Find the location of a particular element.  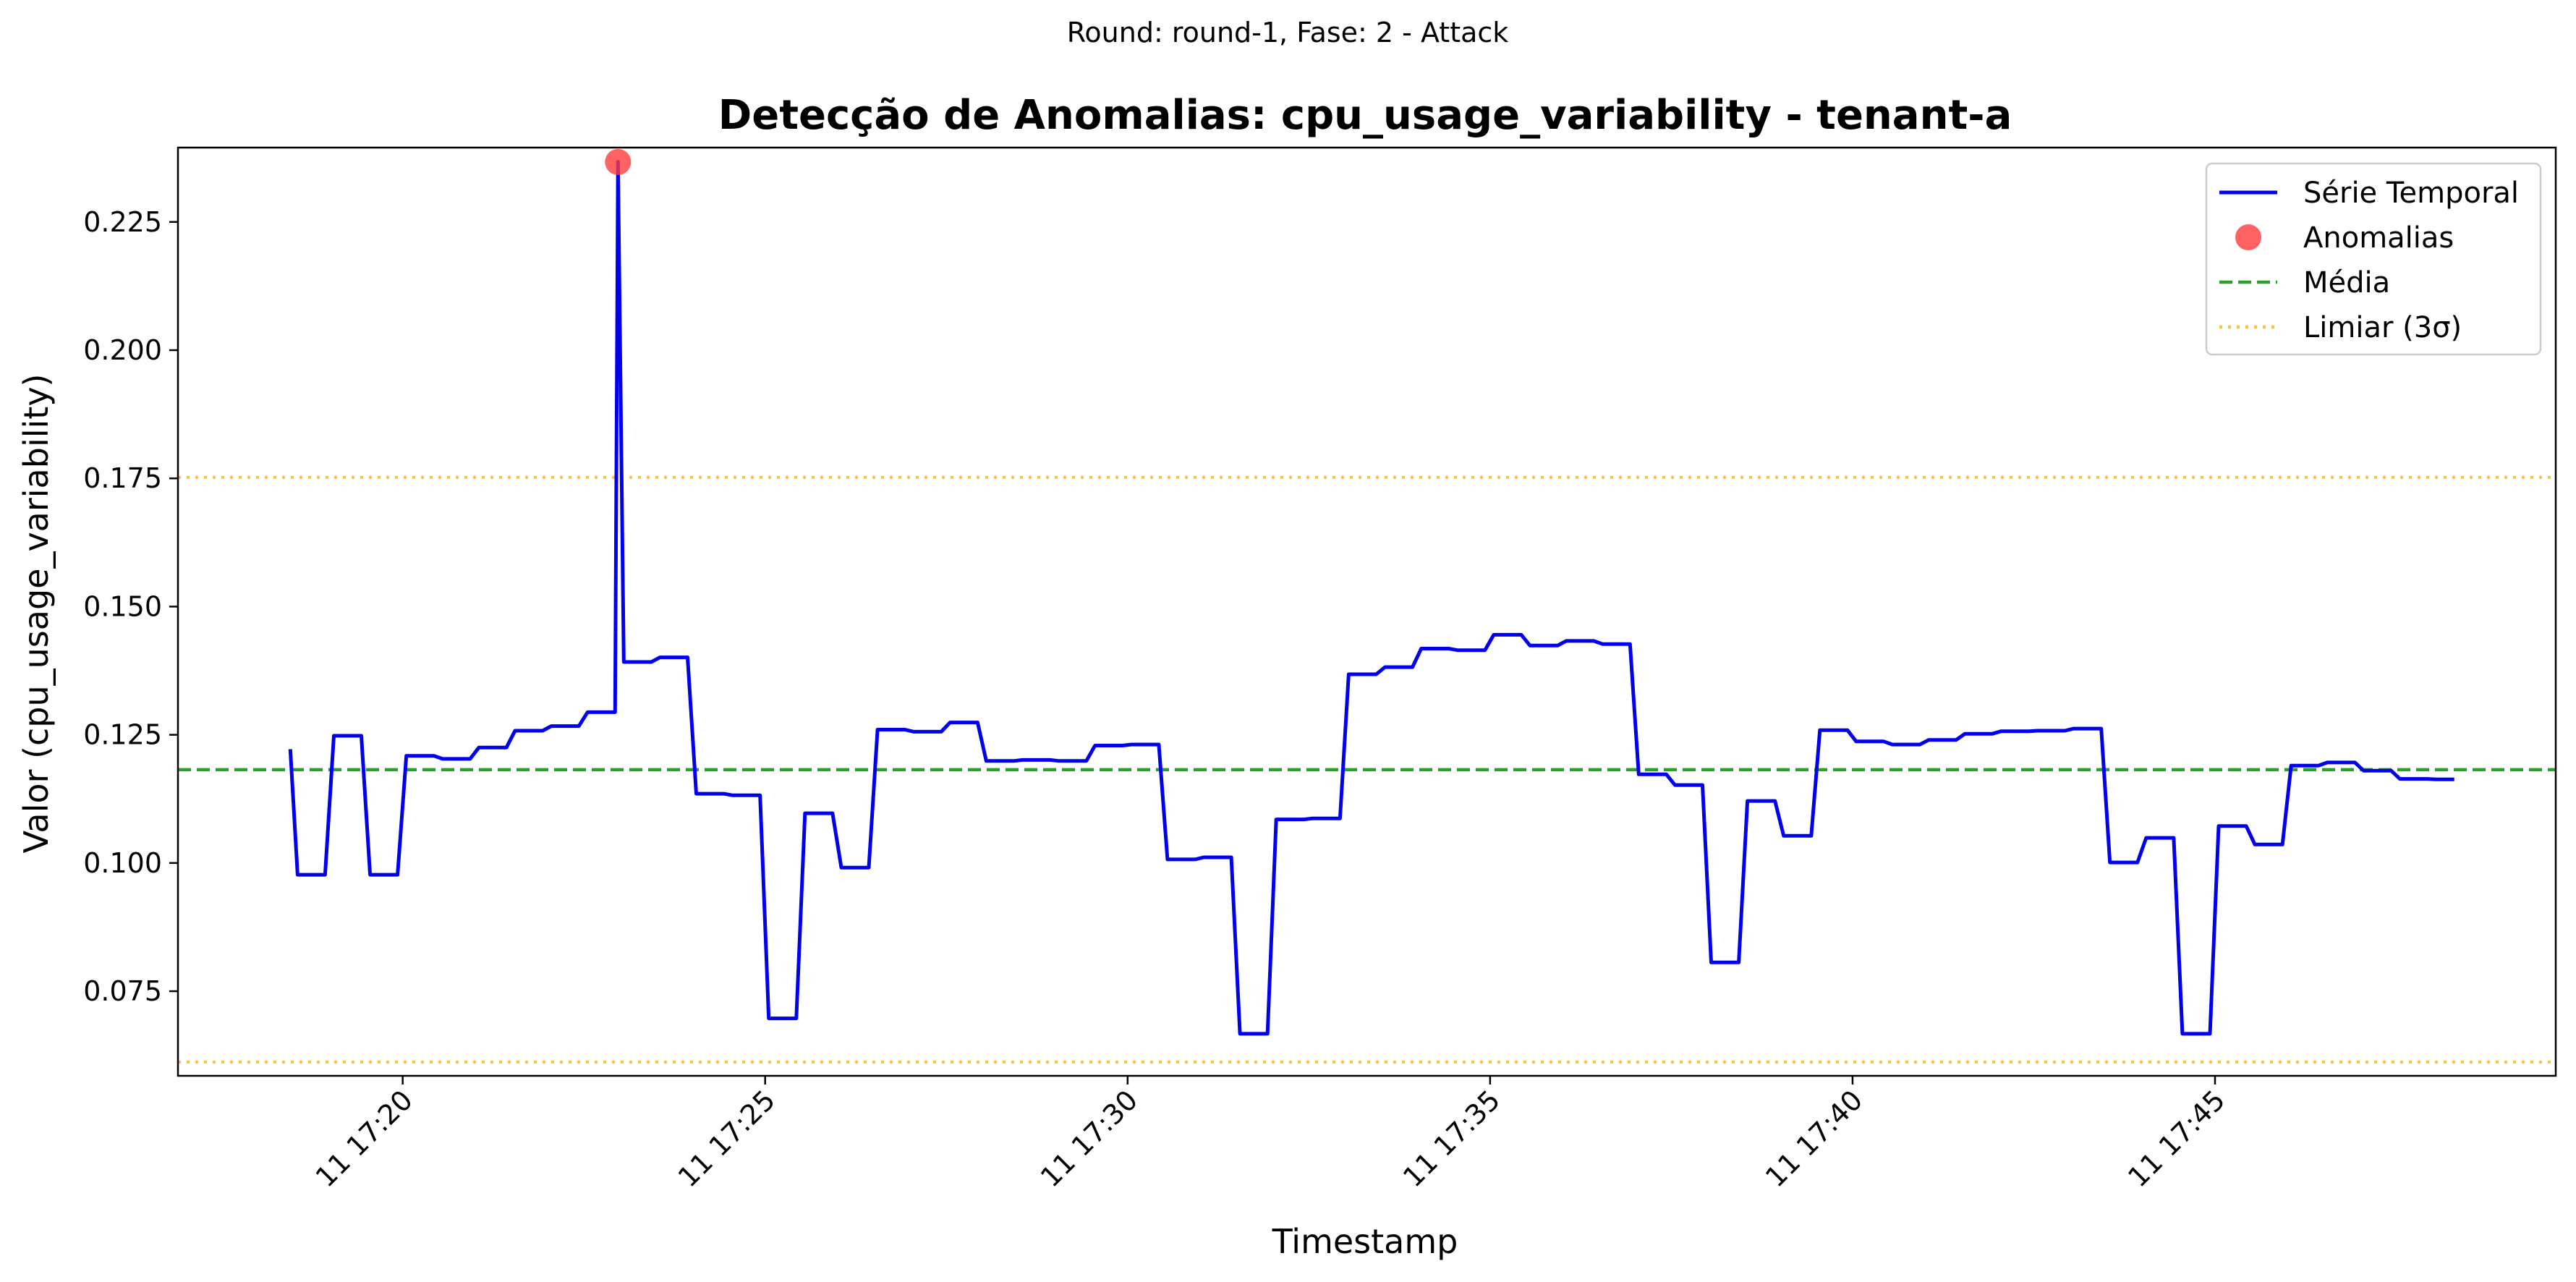

legend-label: Série Temporal is located at coordinates (2411, 193).